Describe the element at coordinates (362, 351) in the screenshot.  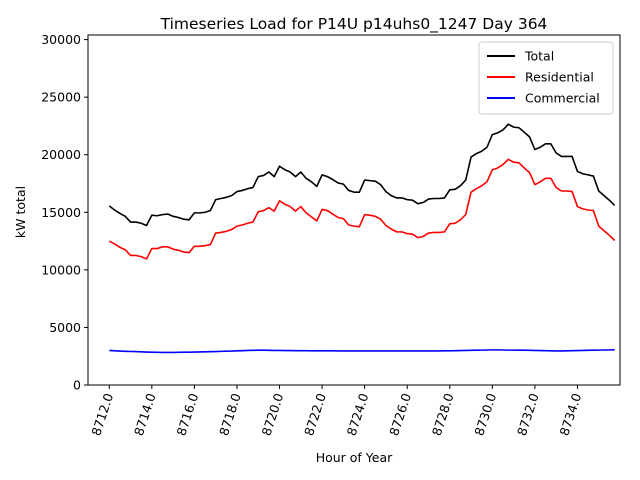
I see `series-line-commercial` at that location.